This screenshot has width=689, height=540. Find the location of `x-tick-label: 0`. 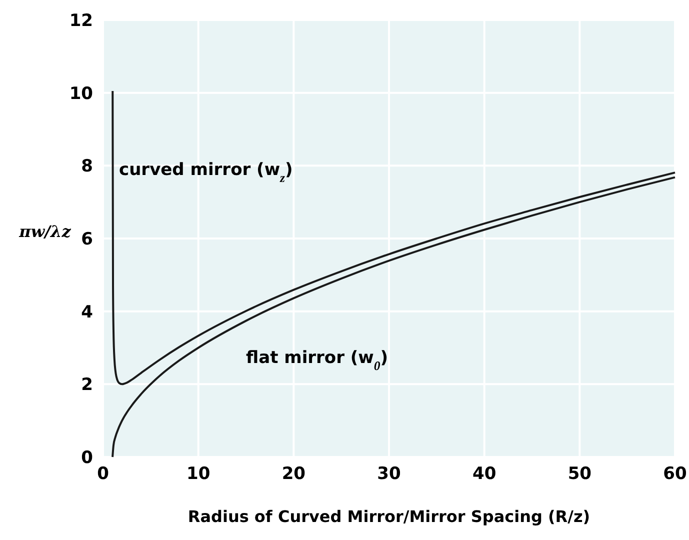

x-tick-label: 0 is located at coordinates (103, 474).